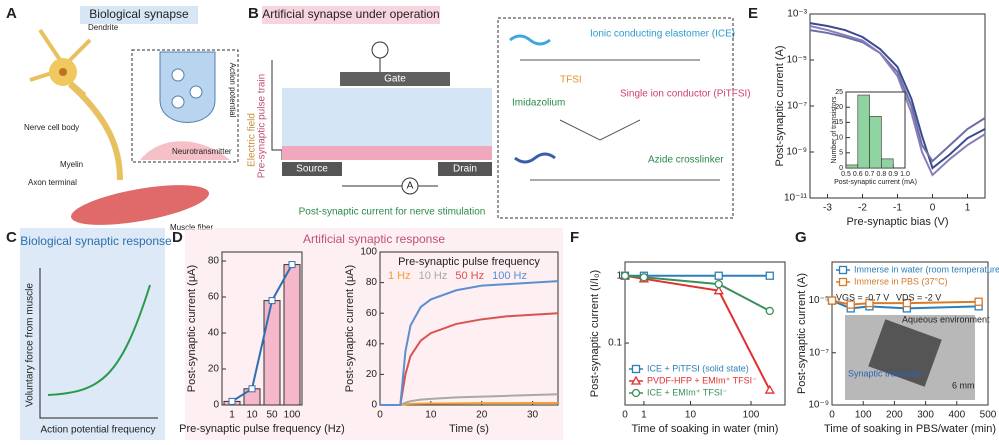  Describe the element at coordinates (918, 297) in the screenshot. I see `annotation: VDS = -2 V` at that location.